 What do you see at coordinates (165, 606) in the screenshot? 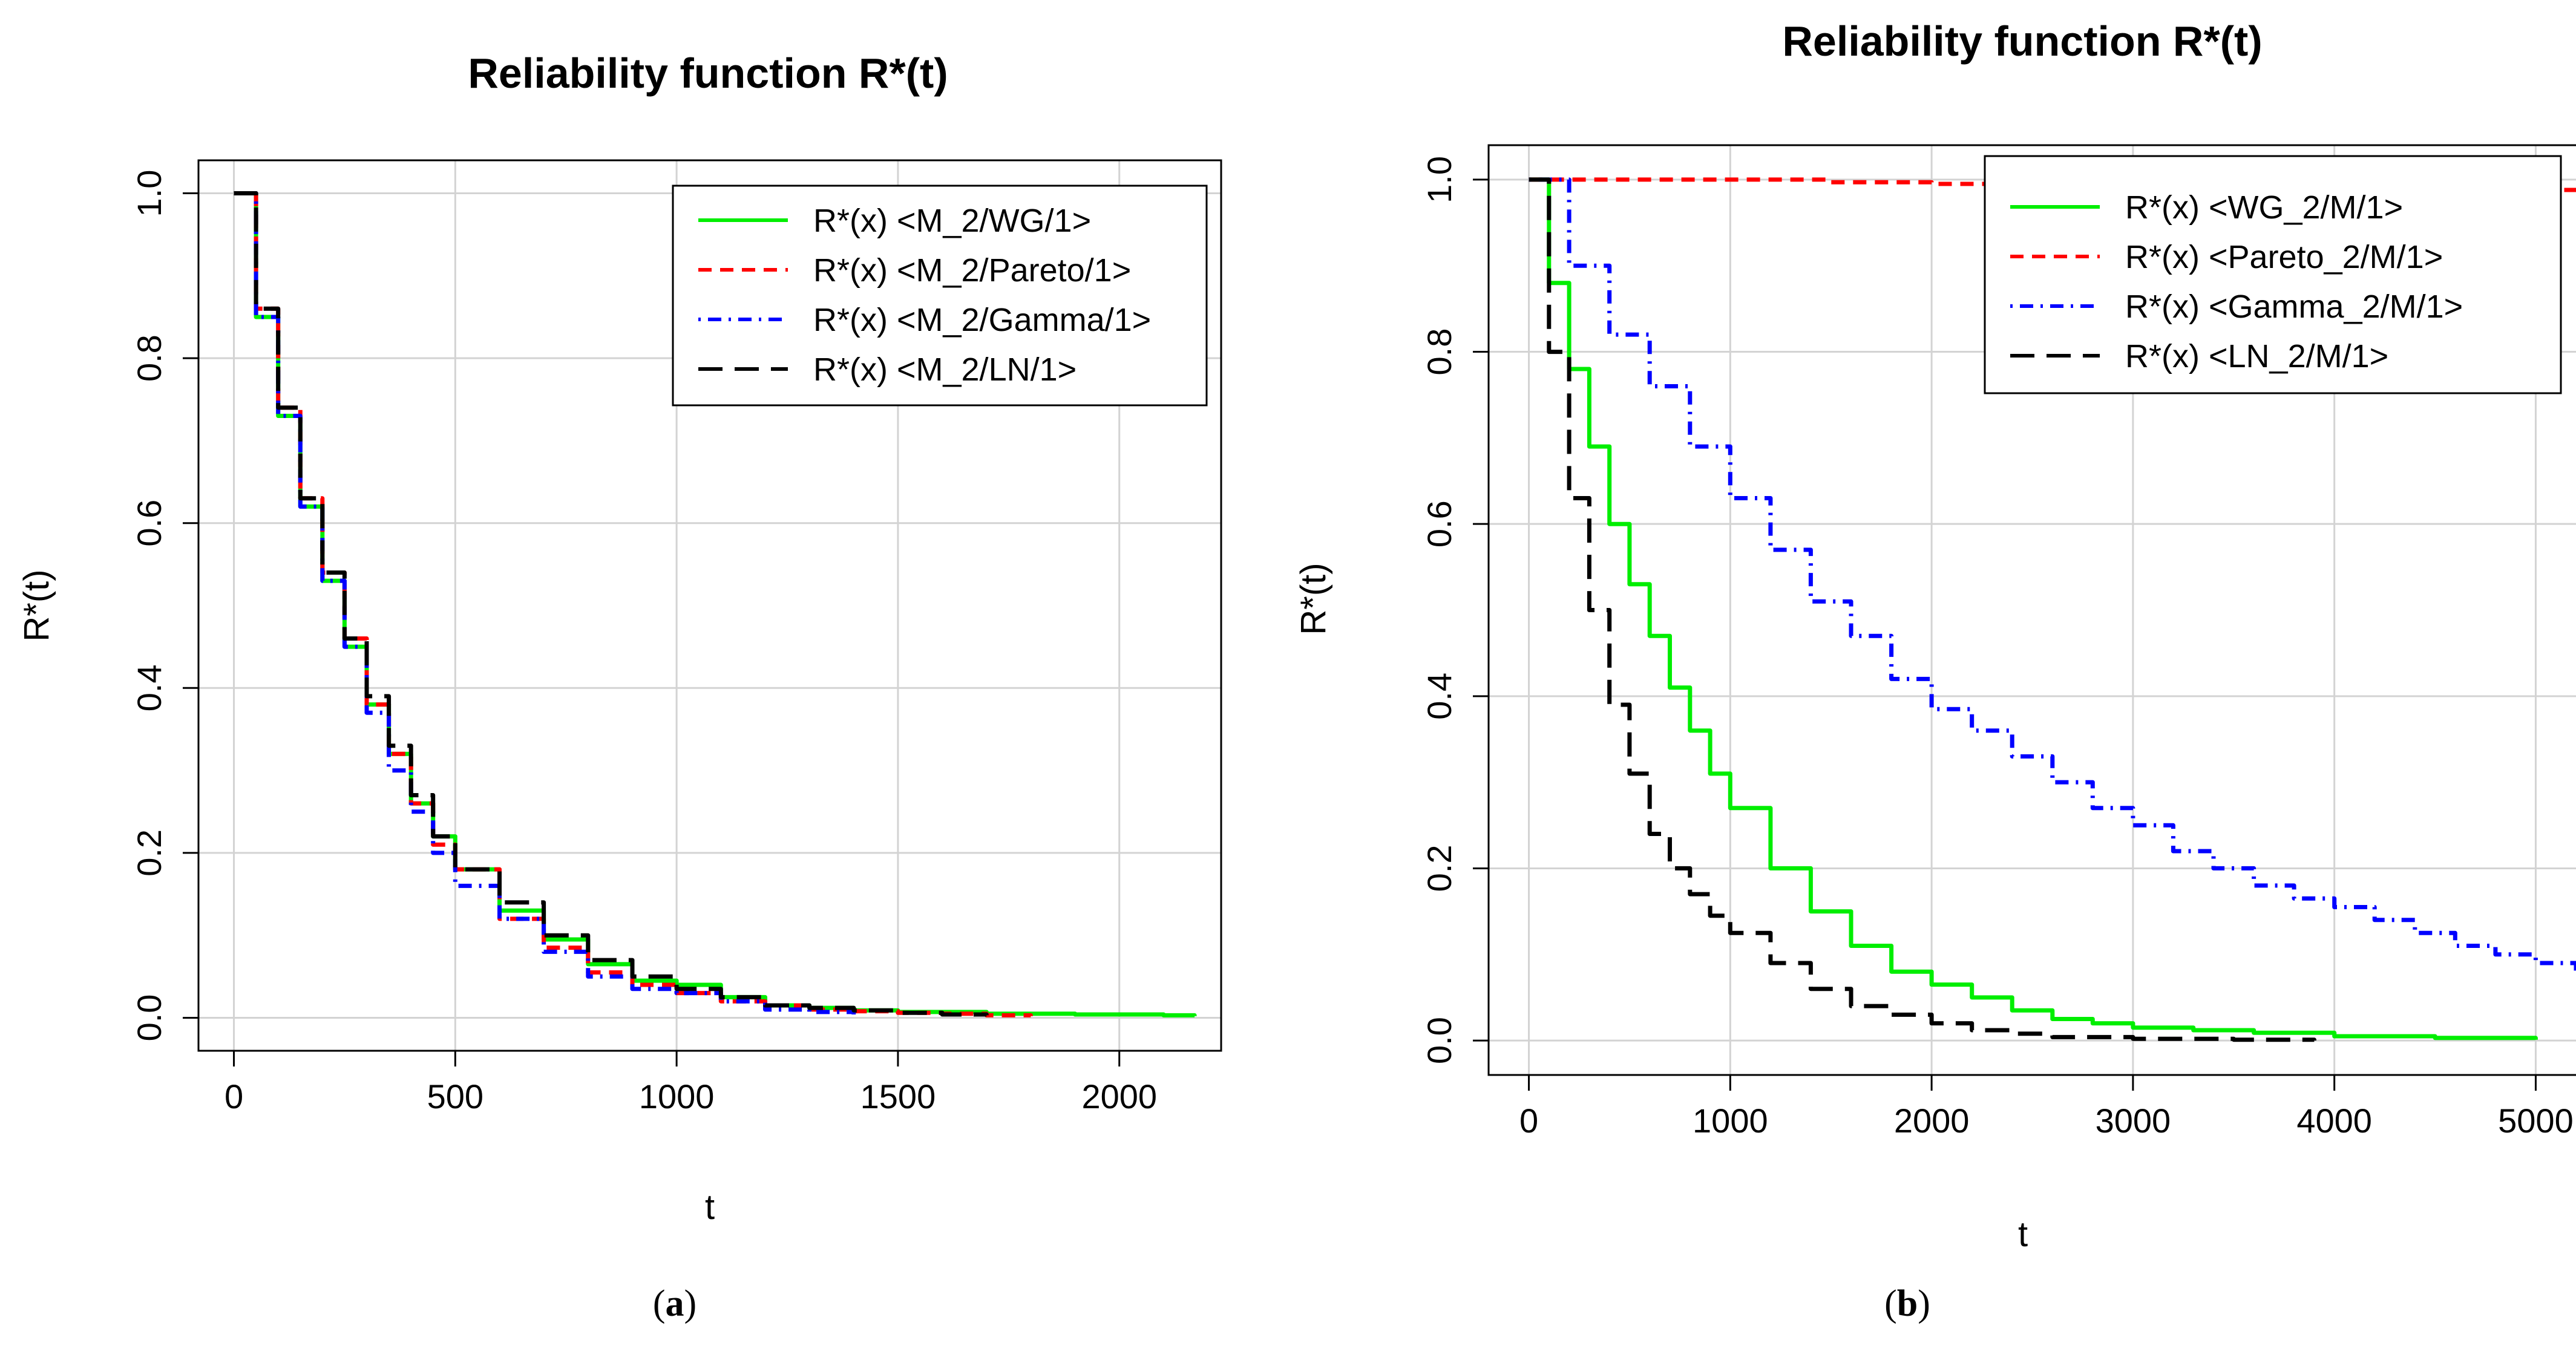
I see `panel-a-y-axis: 0.0 0.2 0.4 0.6 0.8 1.0` at bounding box center [165, 606].